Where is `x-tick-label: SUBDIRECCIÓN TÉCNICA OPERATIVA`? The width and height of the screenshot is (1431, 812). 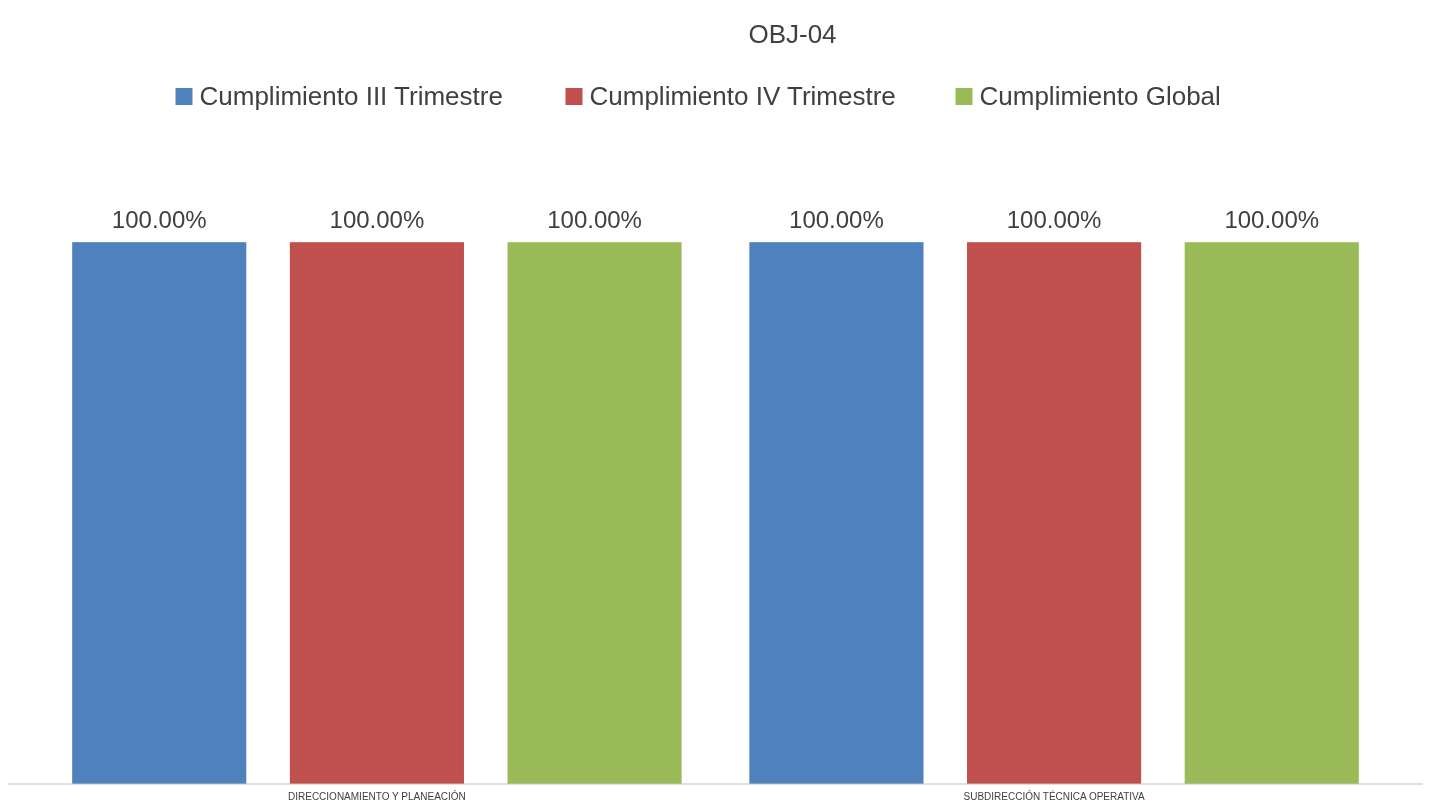 x-tick-label: SUBDIRECCIÓN TÉCNICA OPERATIVA is located at coordinates (1054, 796).